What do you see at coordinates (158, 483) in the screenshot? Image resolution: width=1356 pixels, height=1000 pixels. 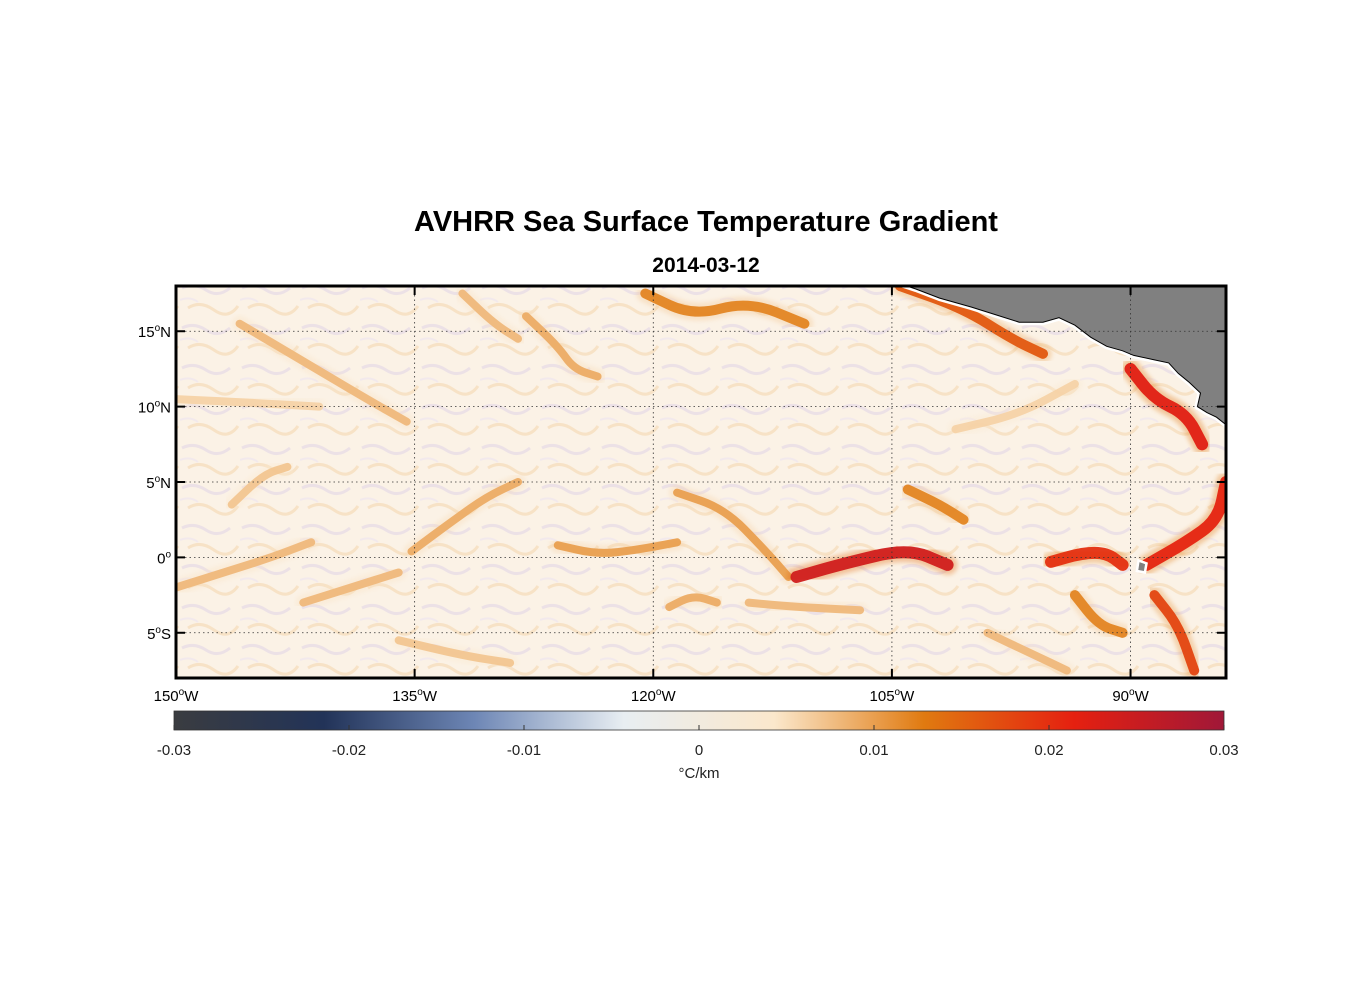 I see `lat-tick-label: 5oN` at bounding box center [158, 483].